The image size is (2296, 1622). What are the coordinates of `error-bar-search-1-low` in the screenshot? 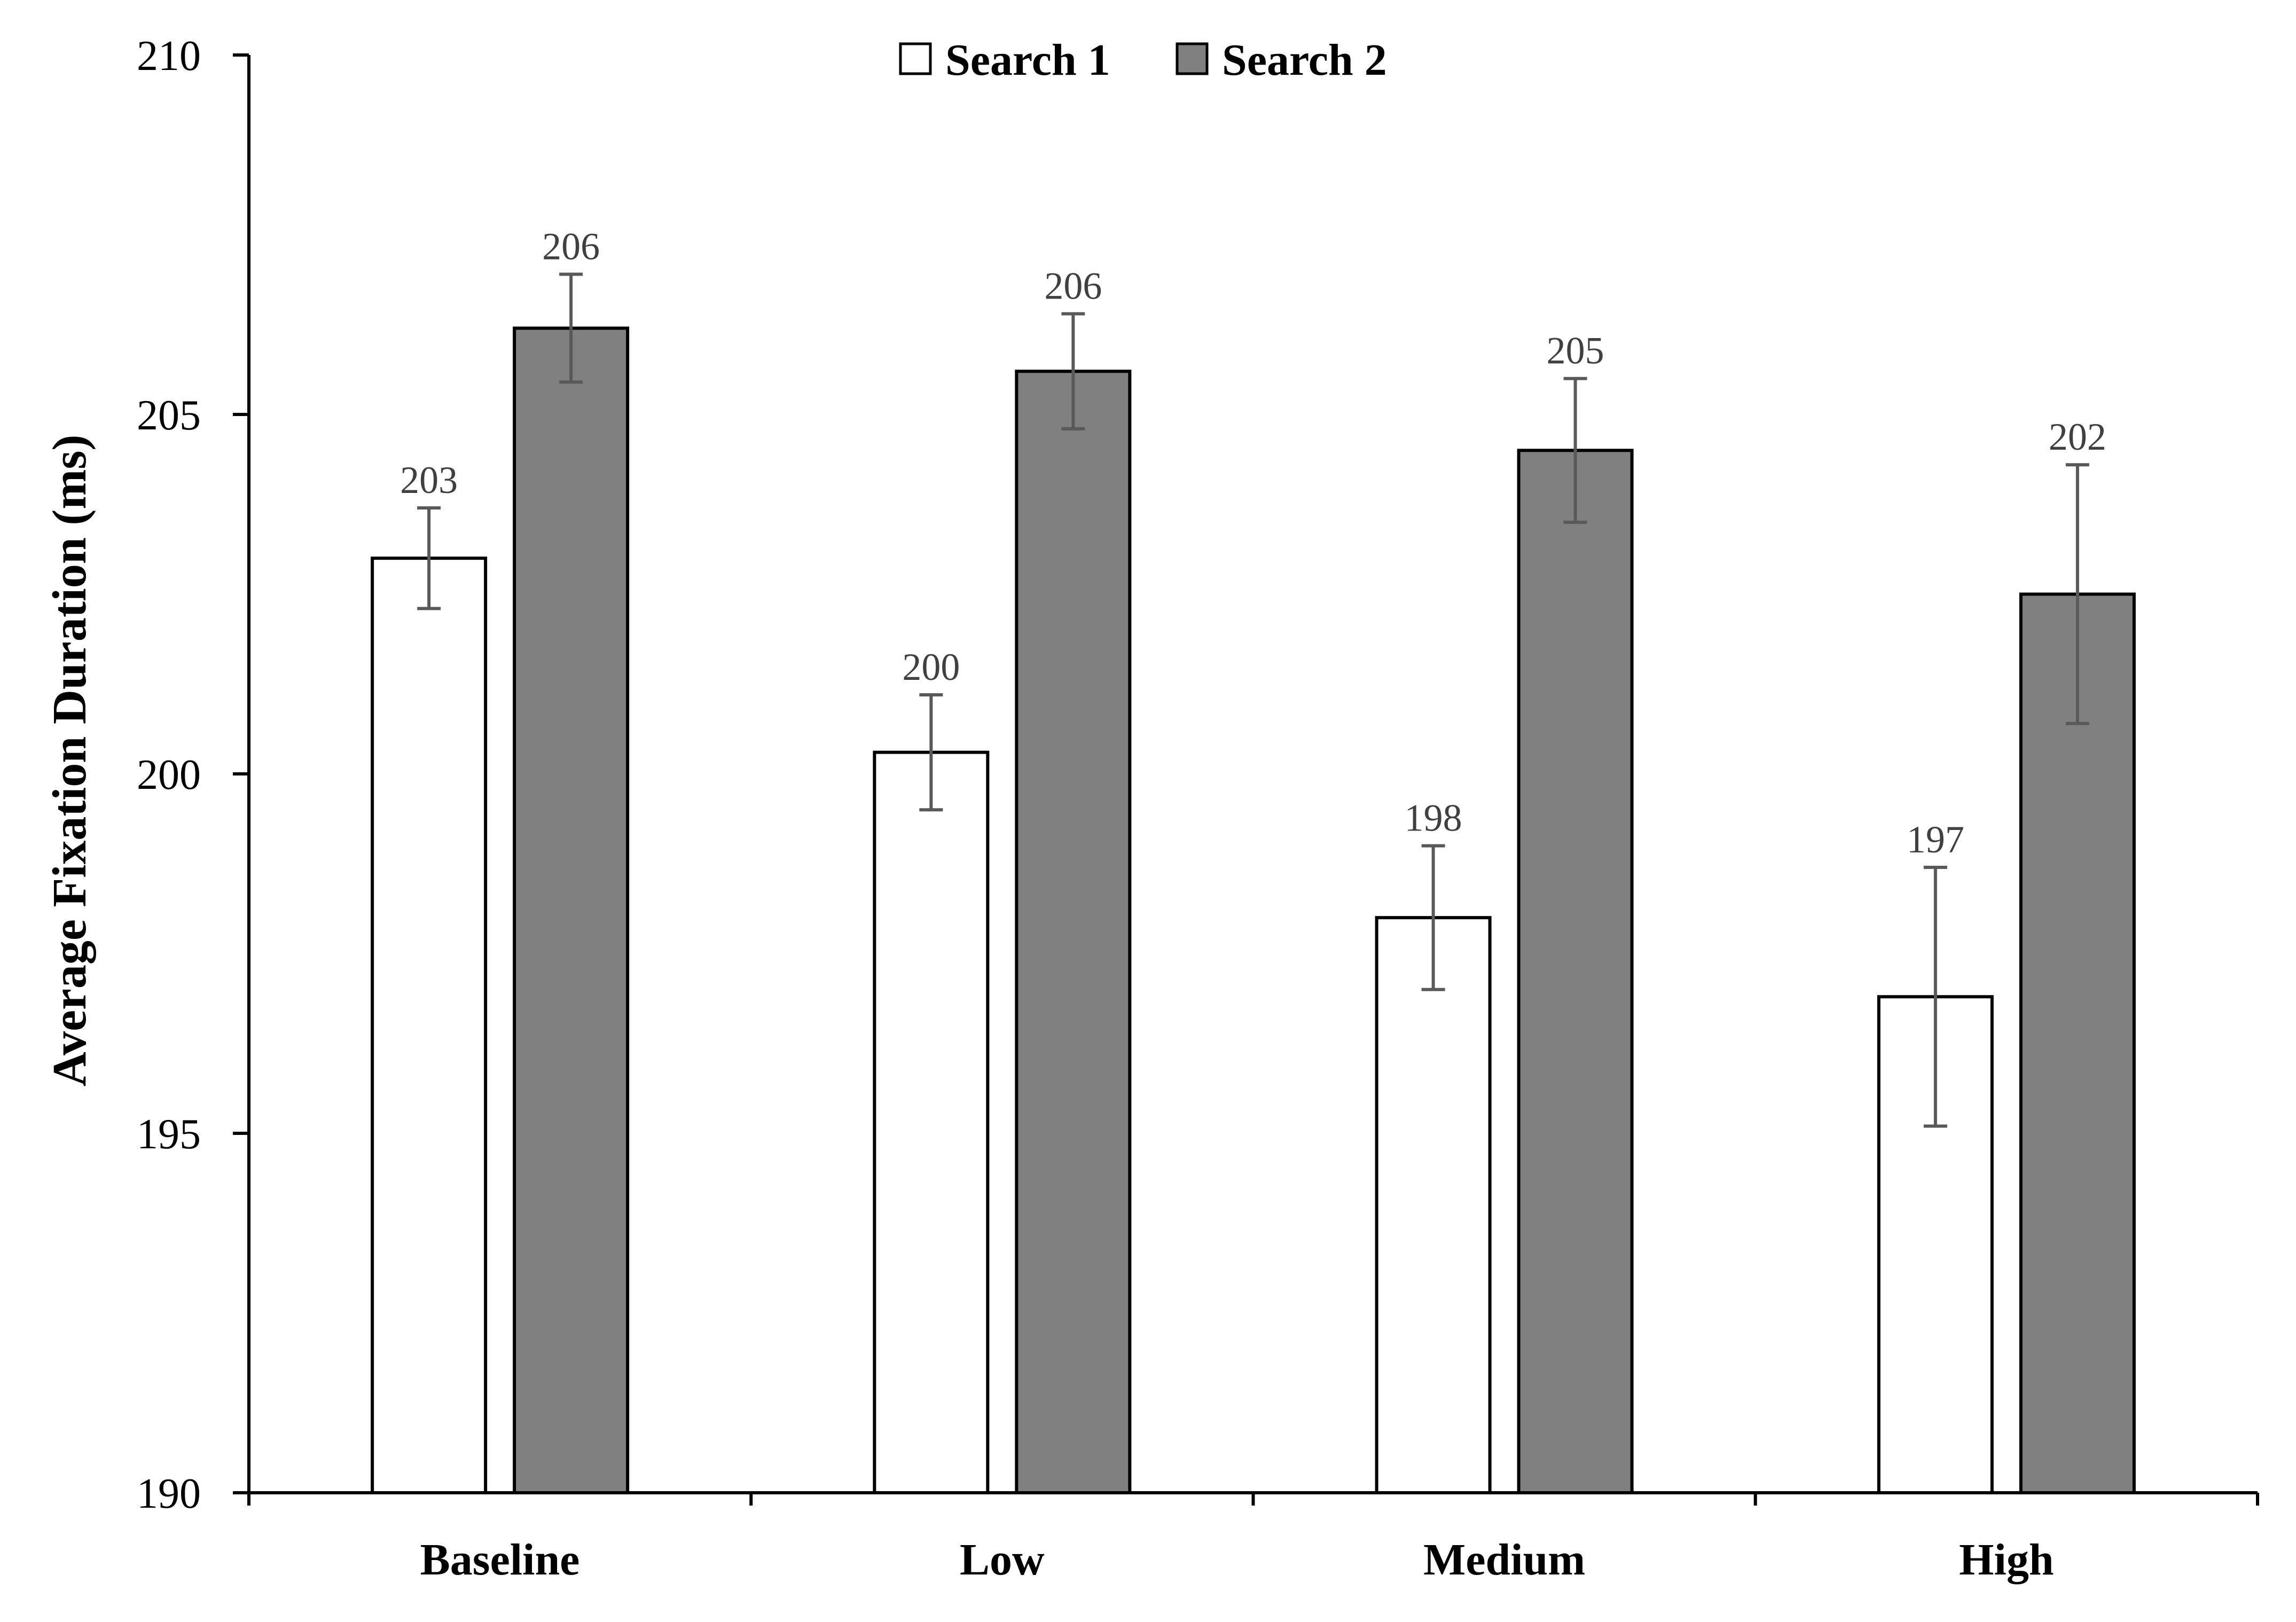 It's located at (931, 753).